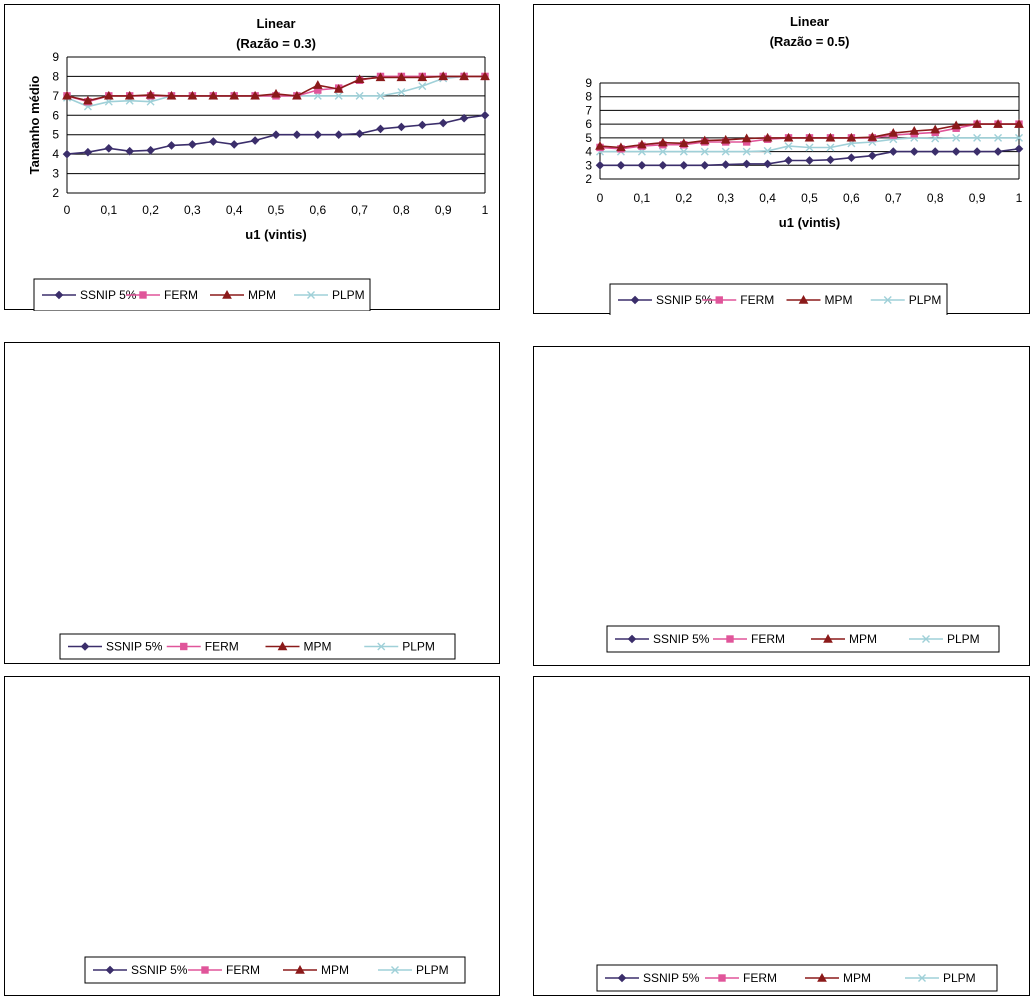 The height and width of the screenshot is (998, 1035). Describe the element at coordinates (935, 198) in the screenshot. I see `x-tick-label: 0,8` at that location.